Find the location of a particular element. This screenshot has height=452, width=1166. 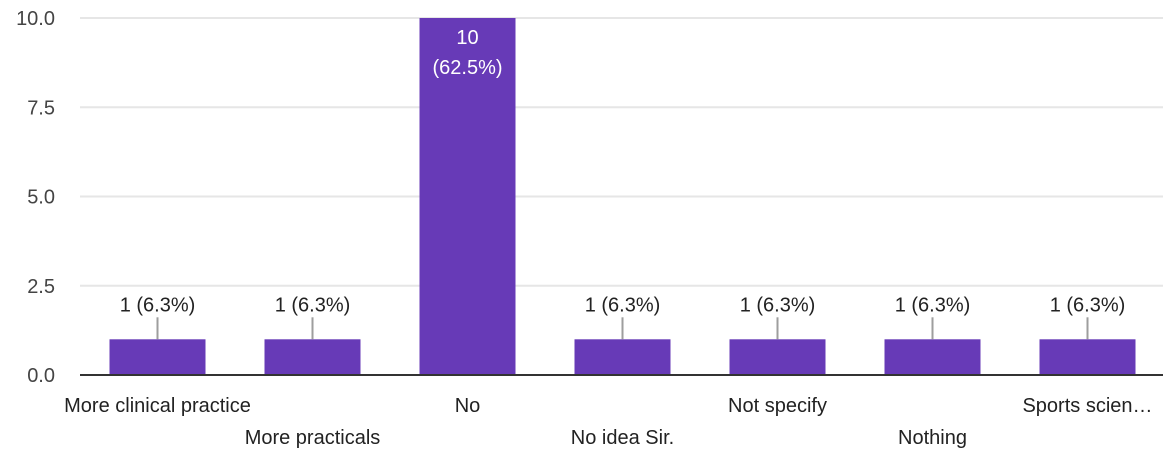

x-category-label: No is located at coordinates (468, 406).